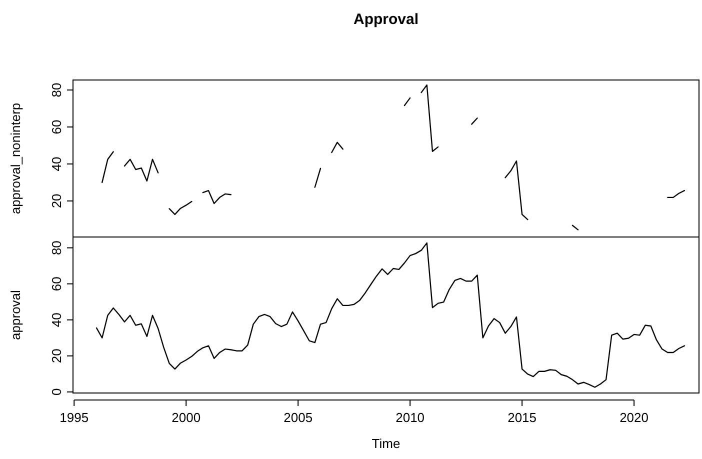 This screenshot has height=459, width=702. I want to click on x-tick-label: 2020, so click(634, 417).